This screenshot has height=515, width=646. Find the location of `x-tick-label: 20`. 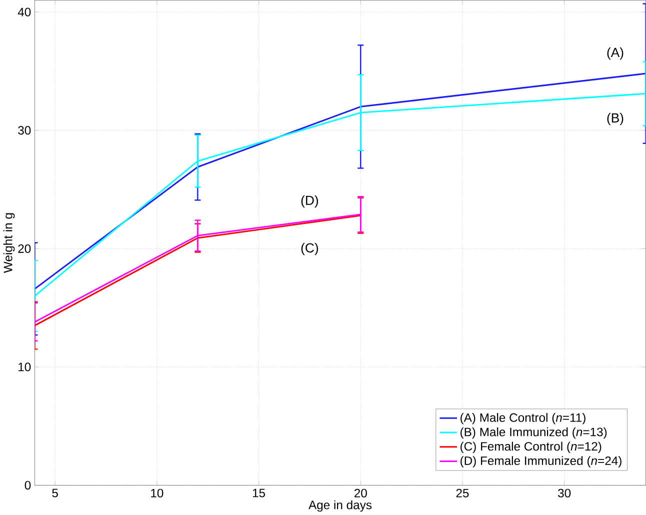

x-tick-label: 20 is located at coordinates (360, 493).